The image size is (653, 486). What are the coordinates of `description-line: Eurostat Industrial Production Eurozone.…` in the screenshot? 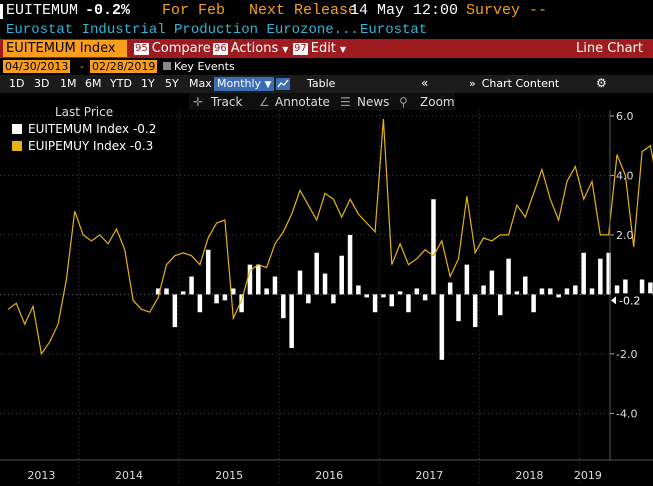 It's located at (326, 30).